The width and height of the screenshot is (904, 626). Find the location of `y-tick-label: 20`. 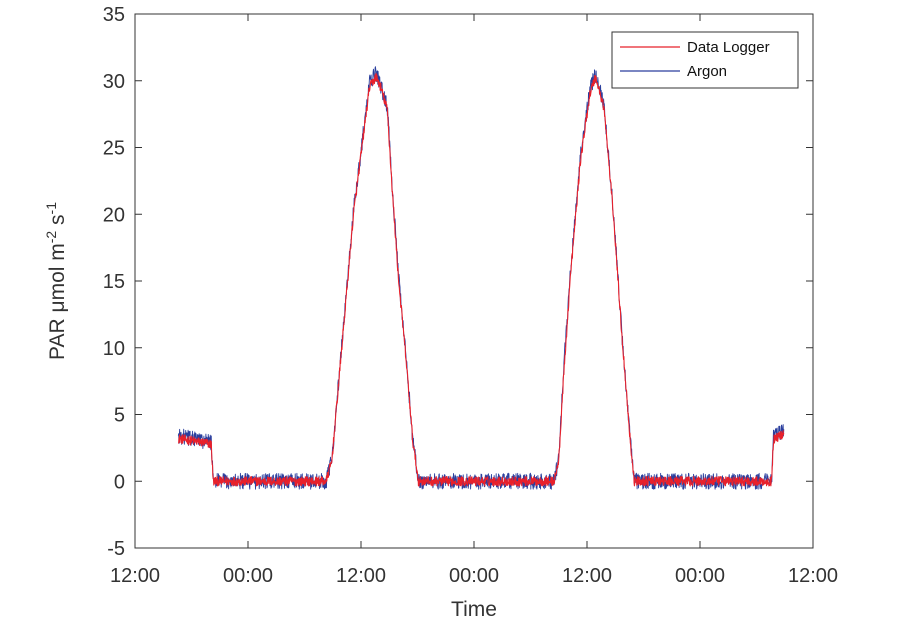

y-tick-label: 20 is located at coordinates (114, 215).